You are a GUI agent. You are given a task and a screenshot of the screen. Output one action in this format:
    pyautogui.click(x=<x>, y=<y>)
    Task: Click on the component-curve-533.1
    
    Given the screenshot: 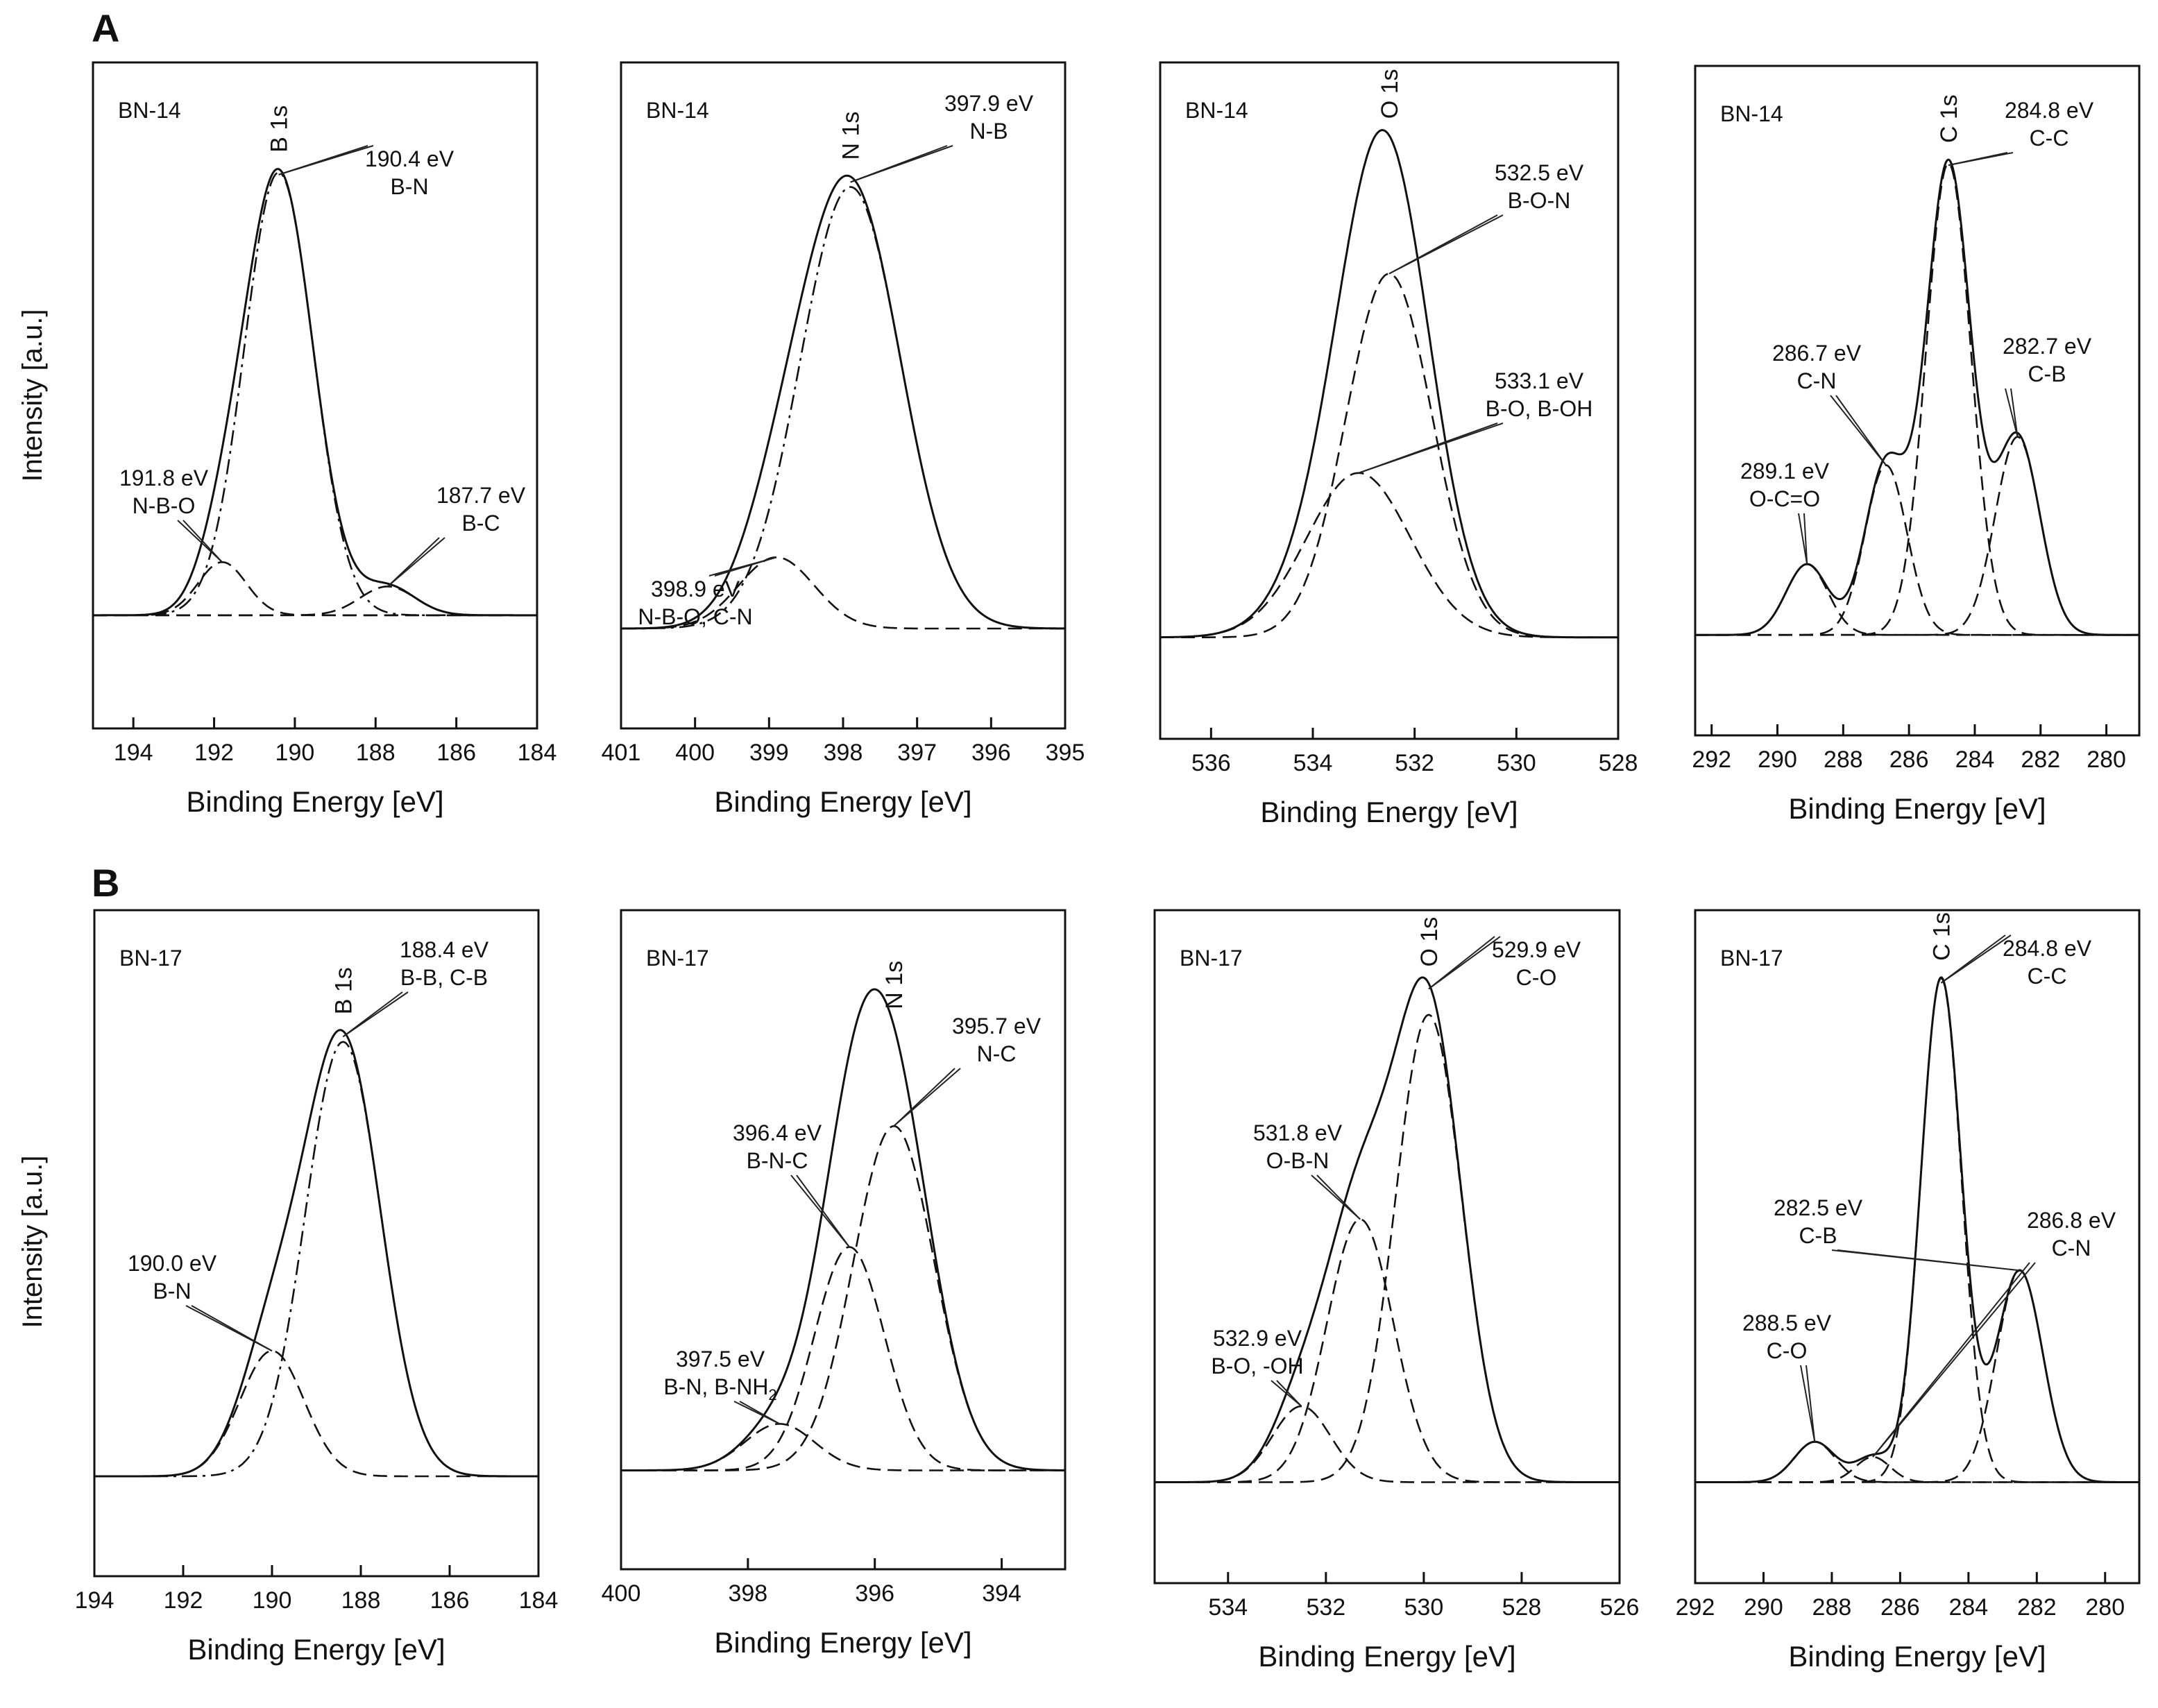 What is the action you would take?
    pyautogui.click(x=1389, y=555)
    